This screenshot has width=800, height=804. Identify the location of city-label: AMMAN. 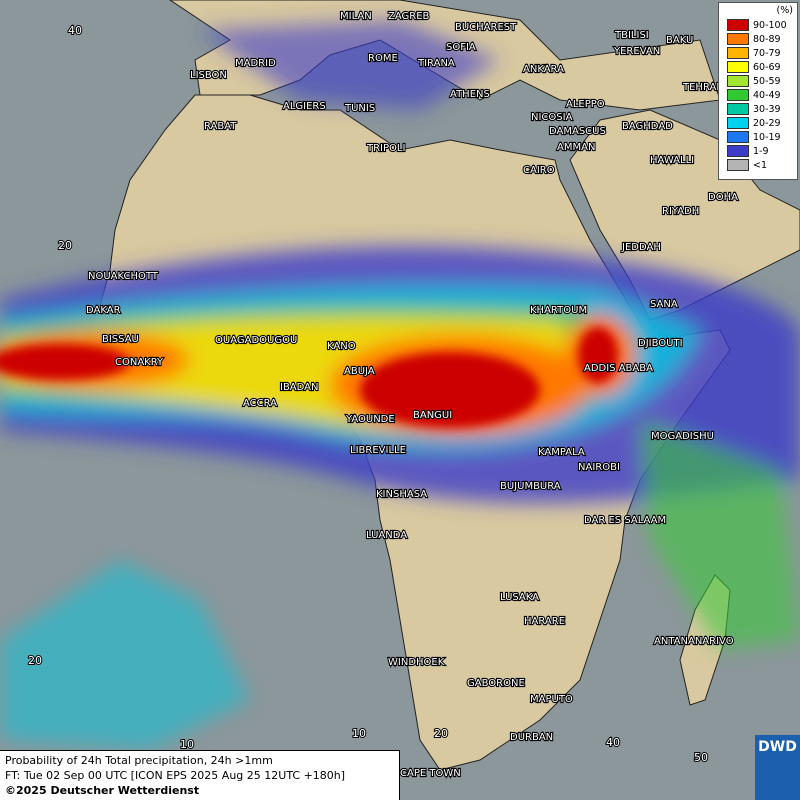
(576, 147).